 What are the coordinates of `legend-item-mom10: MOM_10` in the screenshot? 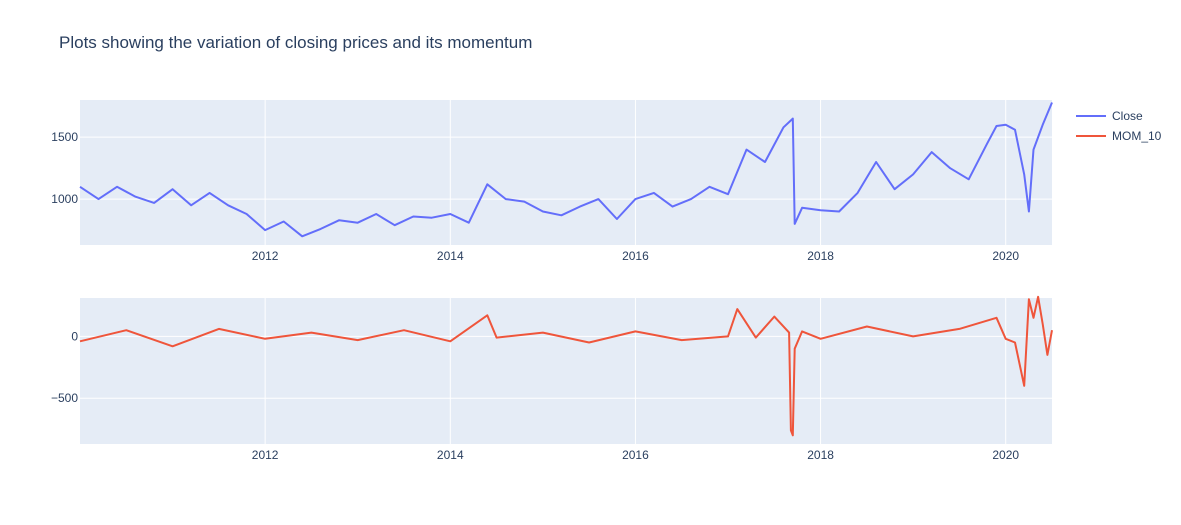 It's located at (1118, 136).